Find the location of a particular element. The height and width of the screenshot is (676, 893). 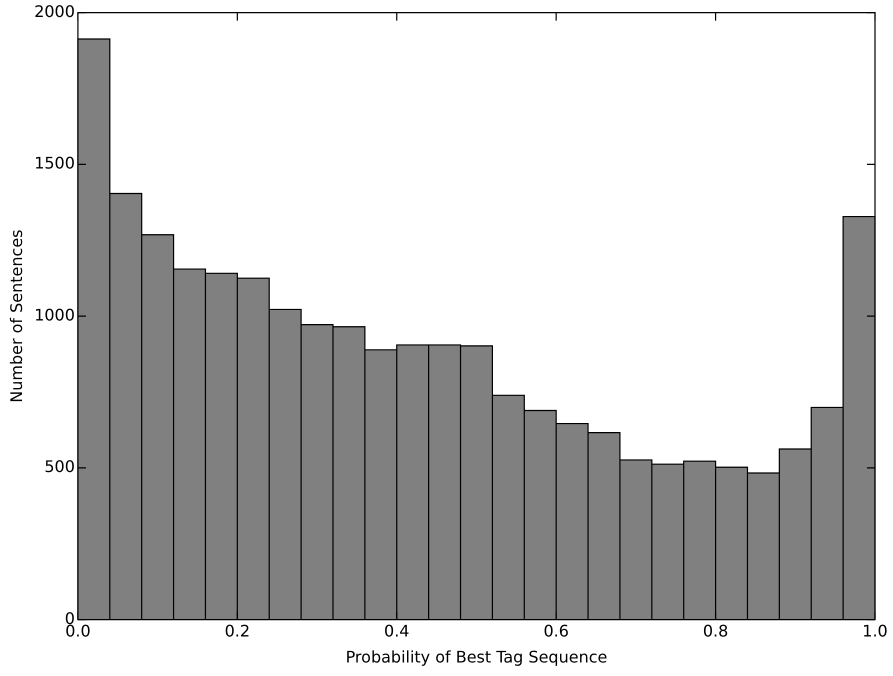

x-tick-label: 0.2 is located at coordinates (237, 630).